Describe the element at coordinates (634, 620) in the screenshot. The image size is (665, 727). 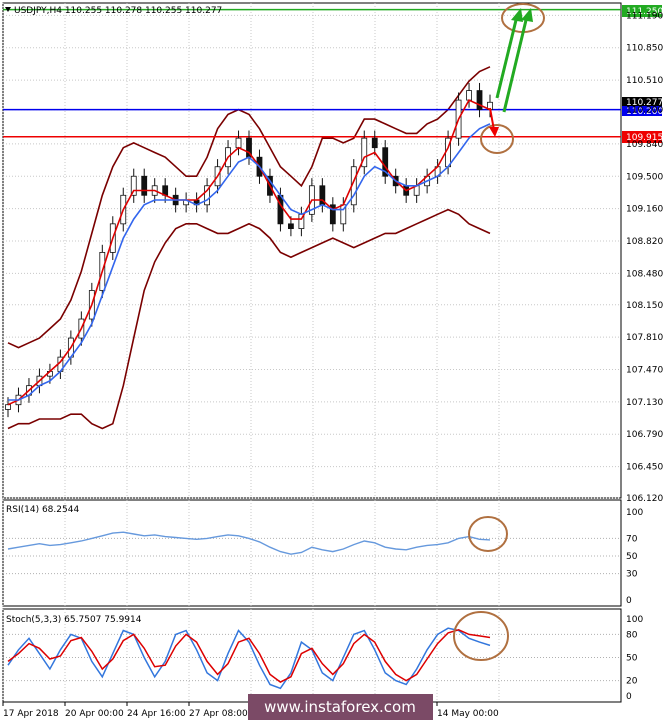
I see `stoch-tick: 100` at that location.